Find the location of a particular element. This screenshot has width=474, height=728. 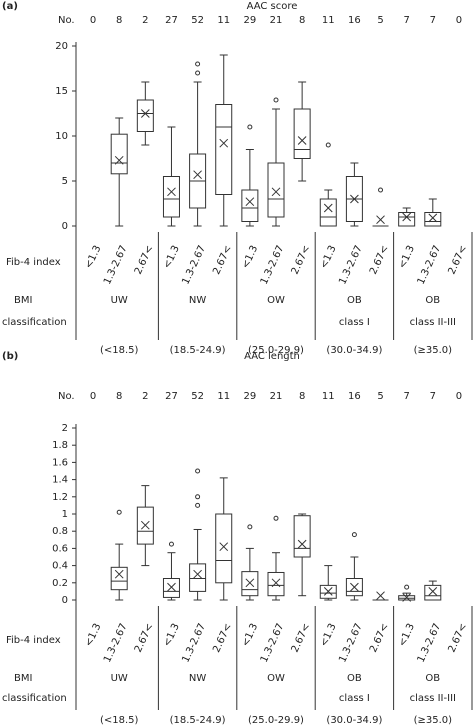

group-name: NW is located at coordinates (197, 300).